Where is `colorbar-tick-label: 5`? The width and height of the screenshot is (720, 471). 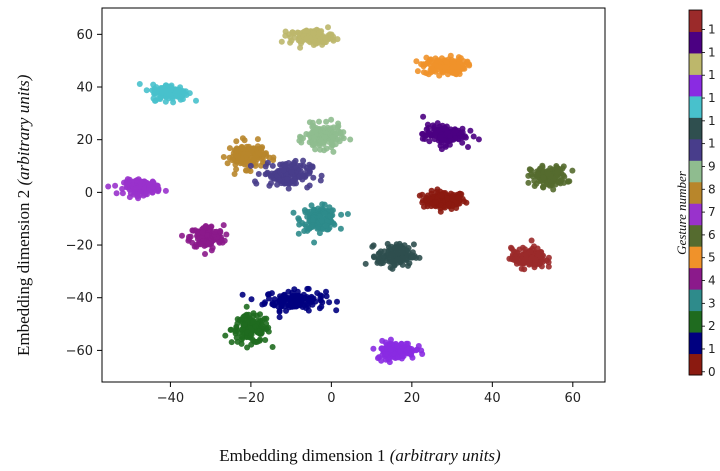
colorbar-tick-label: 5 is located at coordinates (712, 258).